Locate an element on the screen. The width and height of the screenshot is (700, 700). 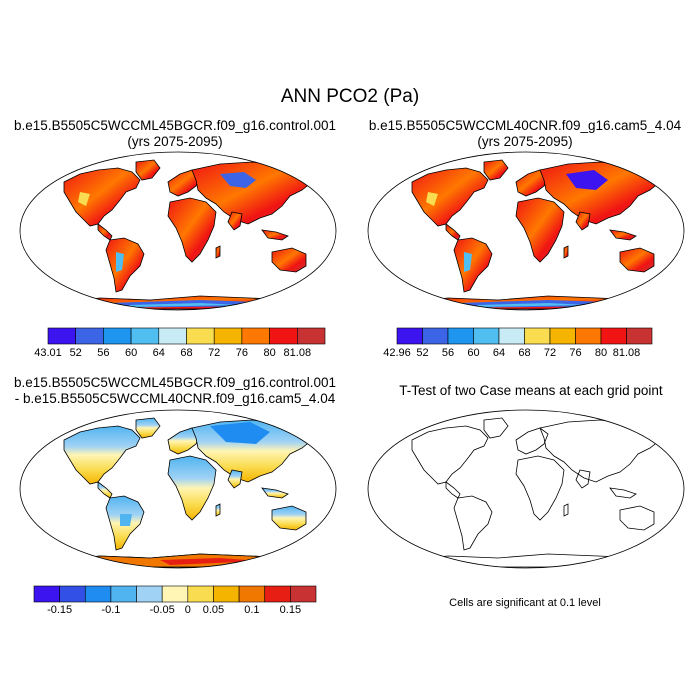
panel2-colorbar is located at coordinates (524, 336).